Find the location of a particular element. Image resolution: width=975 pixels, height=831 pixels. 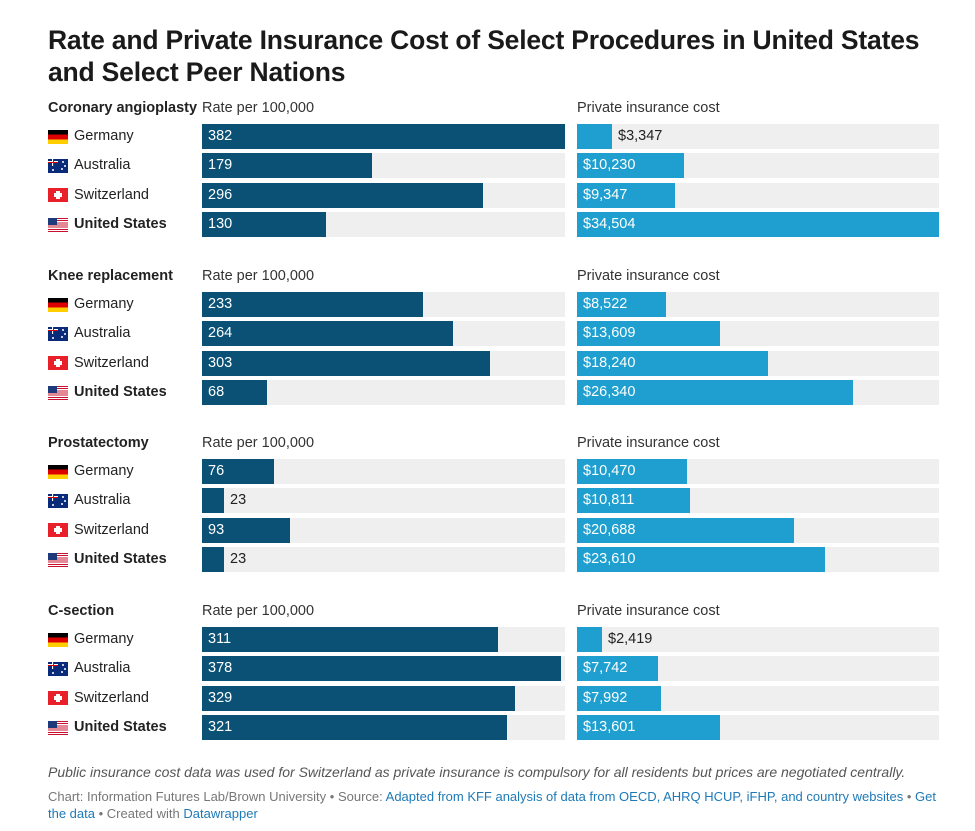

rate-bar-track: 378 is located at coordinates (383, 669).